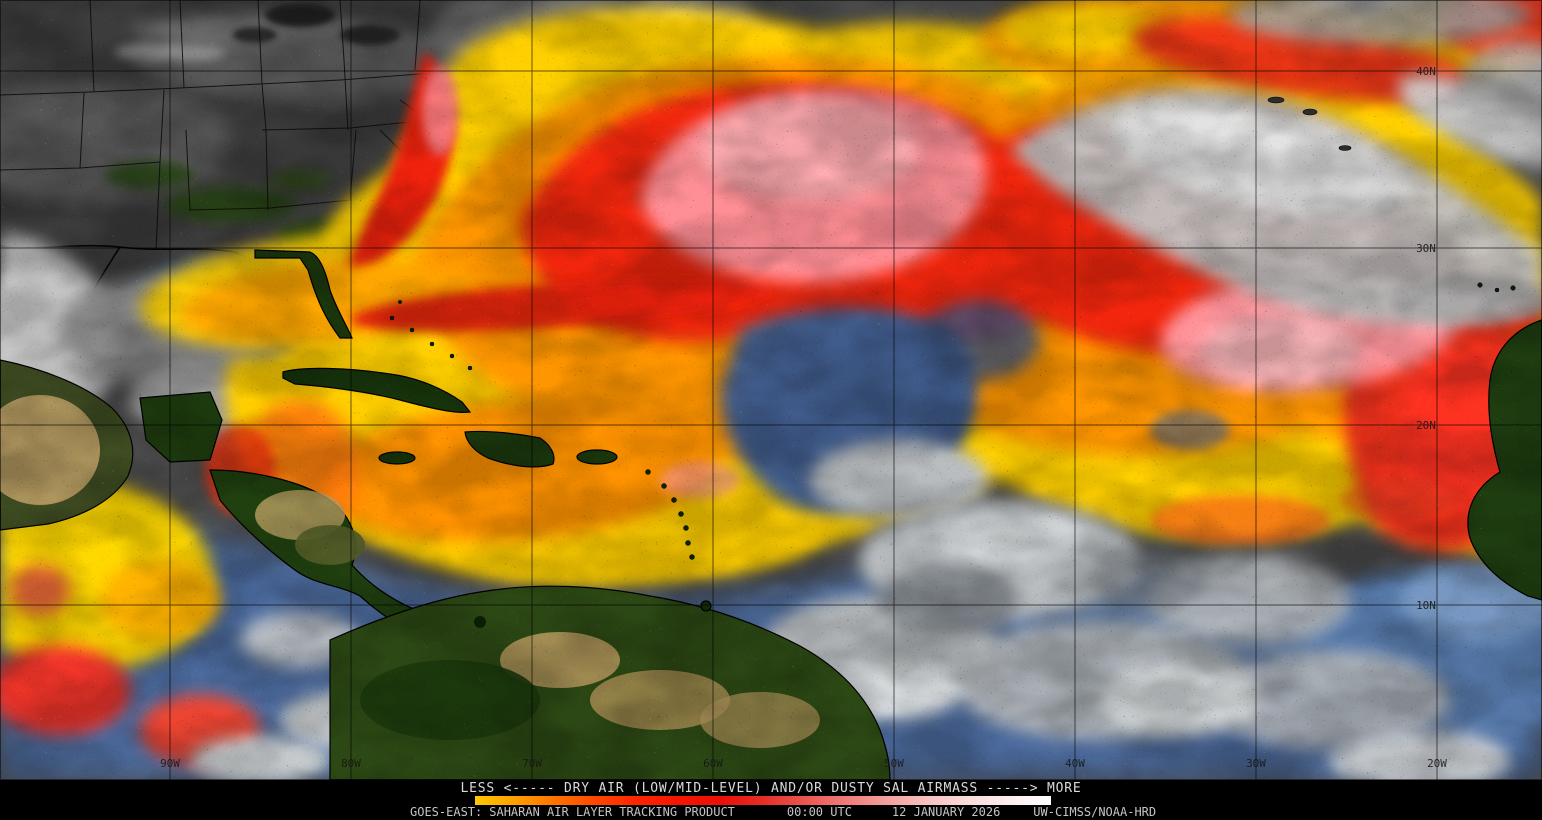  I want to click on lon-label: 30W, so click(1256, 763).